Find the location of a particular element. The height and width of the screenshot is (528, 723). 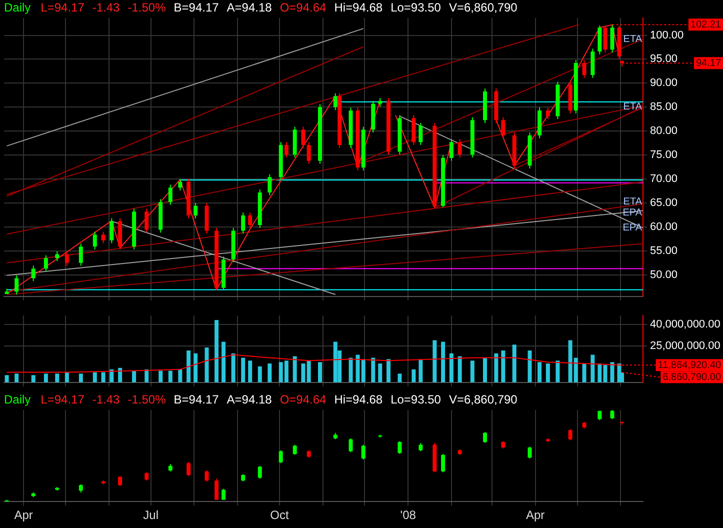

annotation: 11,864,920.40 is located at coordinates (690, 365).